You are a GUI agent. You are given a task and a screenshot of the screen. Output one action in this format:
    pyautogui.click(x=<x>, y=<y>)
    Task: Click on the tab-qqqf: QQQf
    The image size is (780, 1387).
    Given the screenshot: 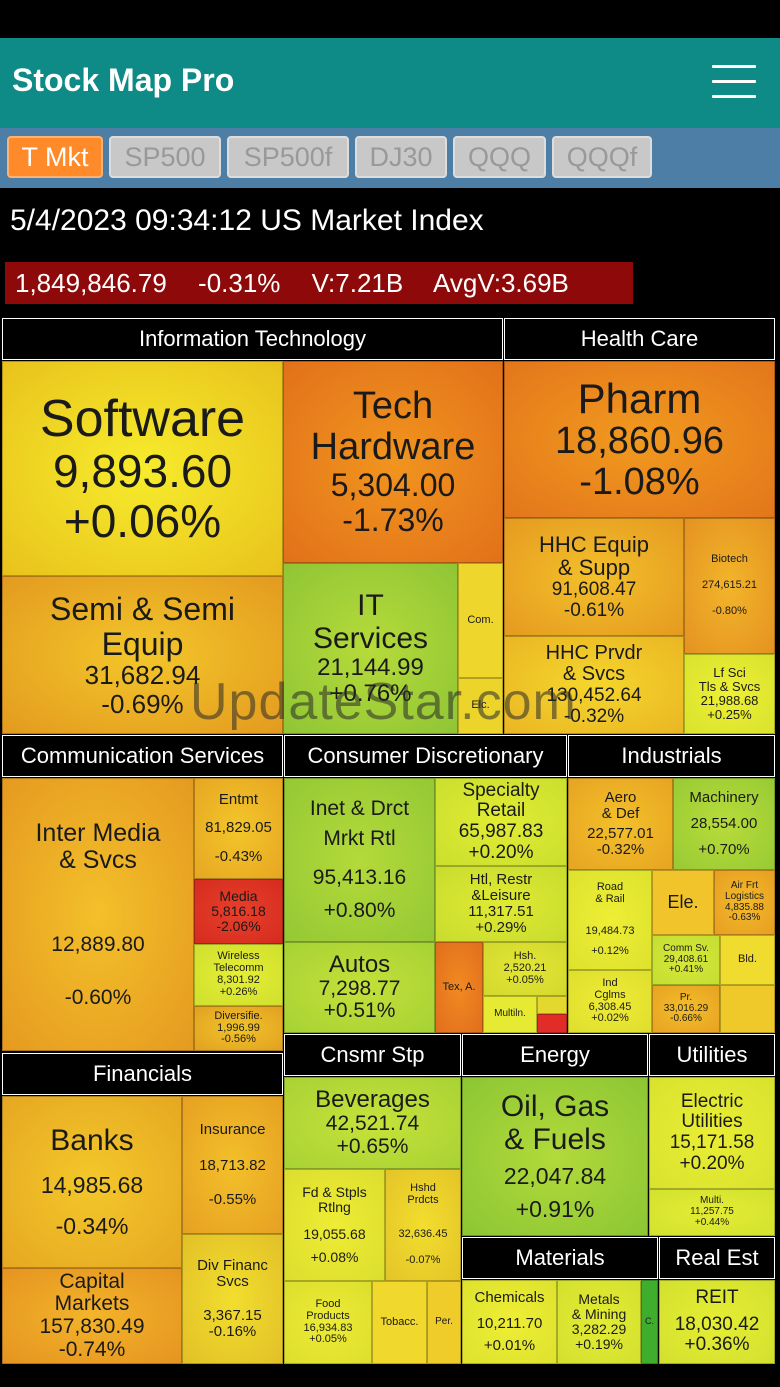 What is the action you would take?
    pyautogui.click(x=602, y=157)
    